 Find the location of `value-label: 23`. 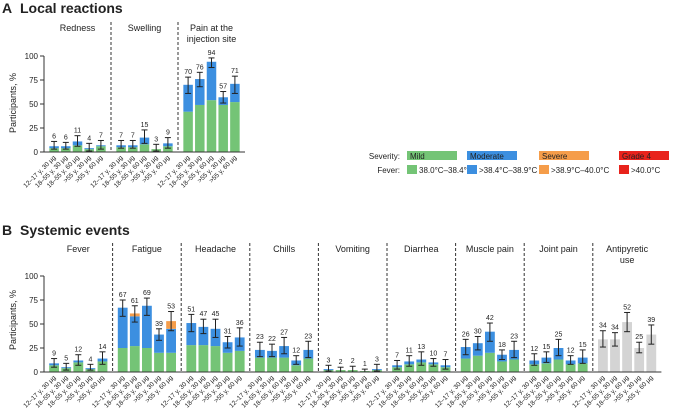

value-label: 23 is located at coordinates (308, 336).